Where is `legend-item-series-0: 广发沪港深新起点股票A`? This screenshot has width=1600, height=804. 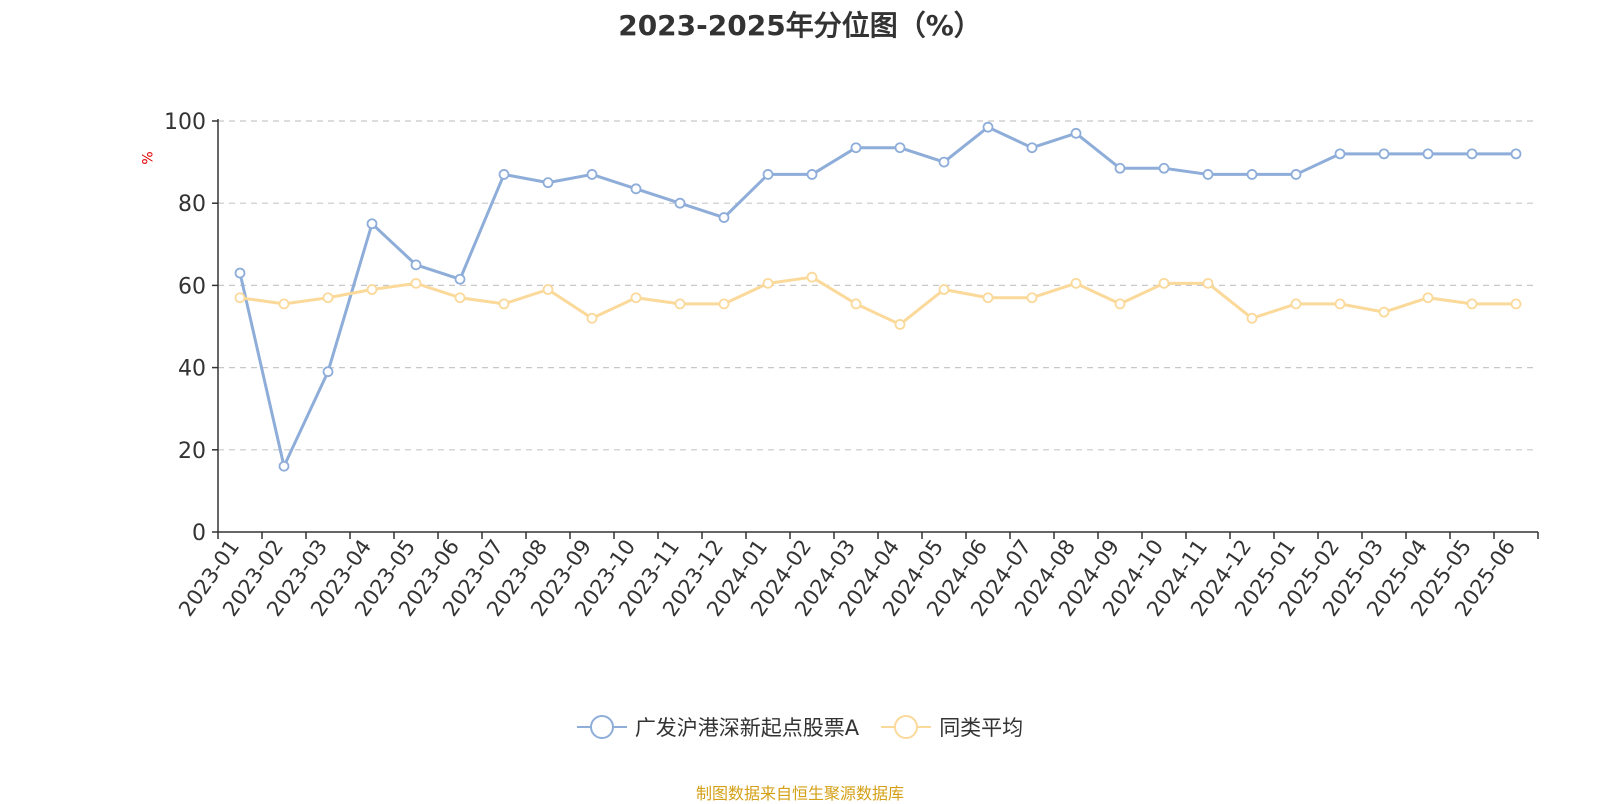
legend-item-series-0: 广发沪港深新起点股票A is located at coordinates (718, 727).